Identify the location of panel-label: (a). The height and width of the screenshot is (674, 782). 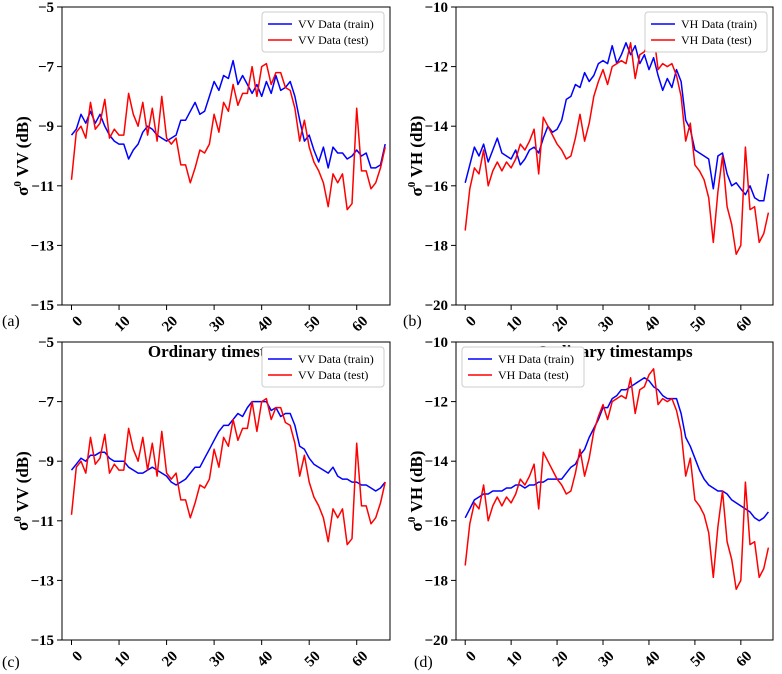
(11, 321).